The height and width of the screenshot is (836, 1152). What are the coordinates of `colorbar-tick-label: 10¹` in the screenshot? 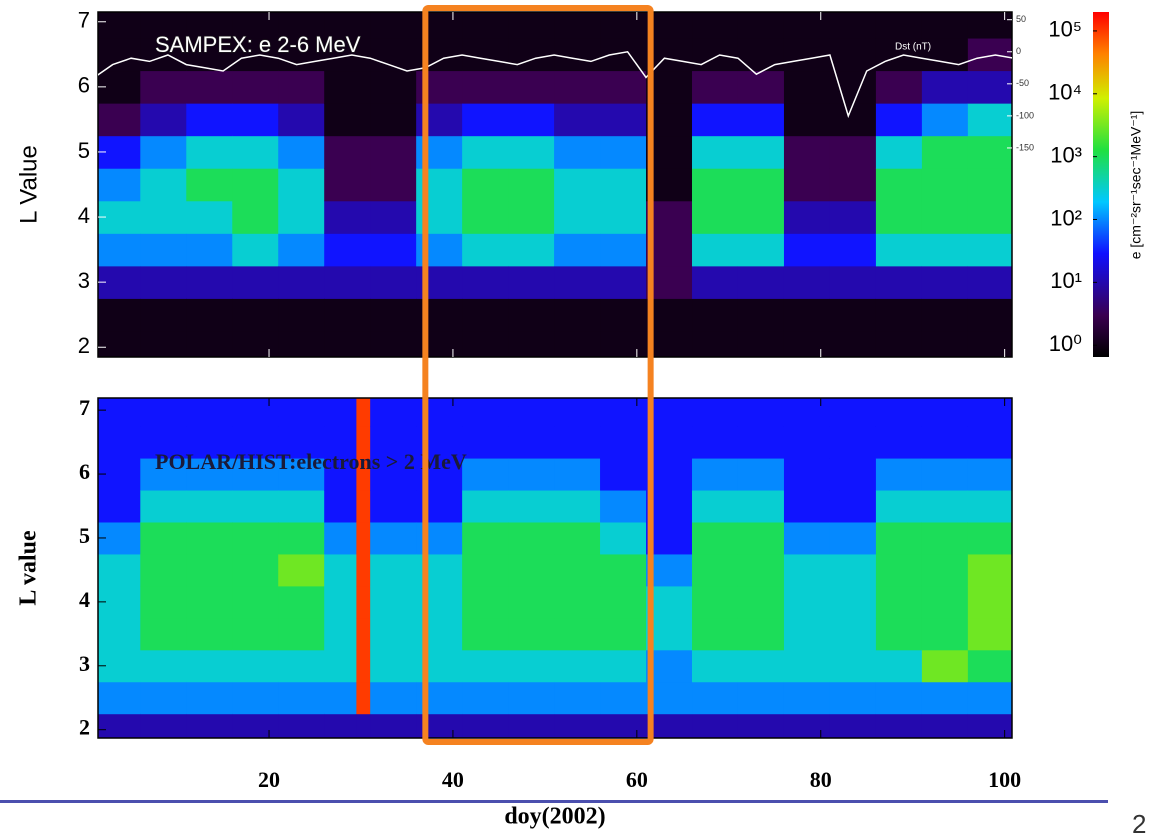 It's located at (1066, 280).